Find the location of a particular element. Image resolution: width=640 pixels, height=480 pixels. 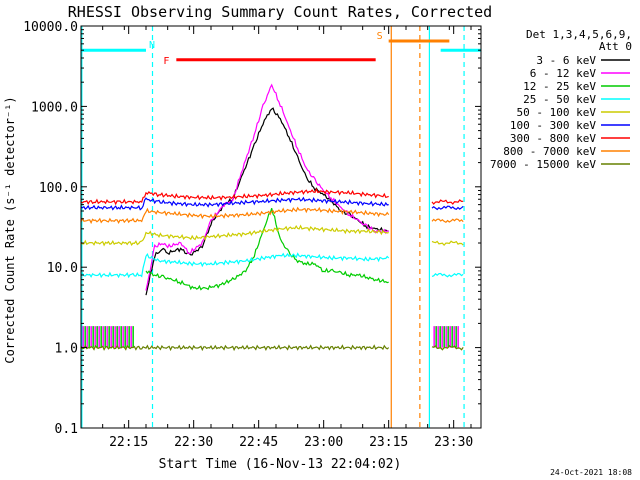

legend-header: Att 0 is located at coordinates (615, 46).